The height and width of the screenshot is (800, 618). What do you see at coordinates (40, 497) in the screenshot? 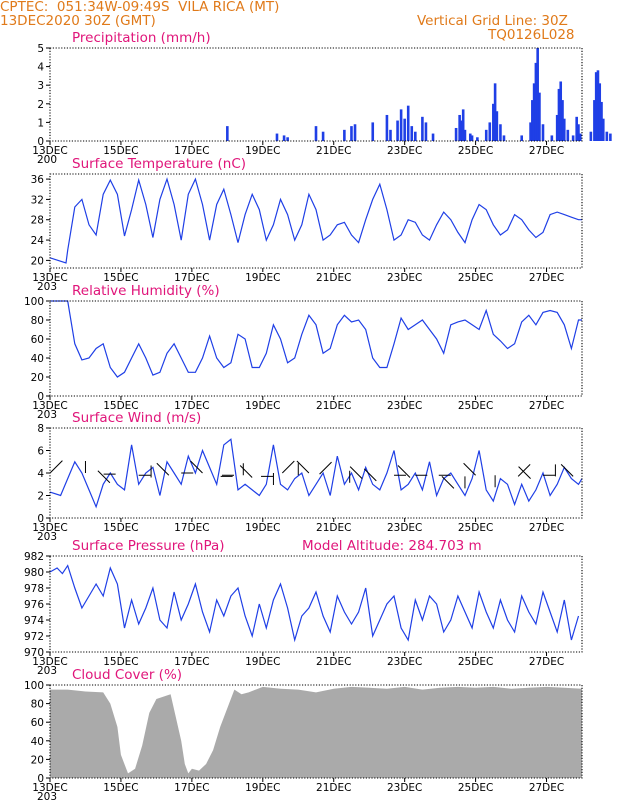
I see `y-tick-label: 2` at bounding box center [40, 497].